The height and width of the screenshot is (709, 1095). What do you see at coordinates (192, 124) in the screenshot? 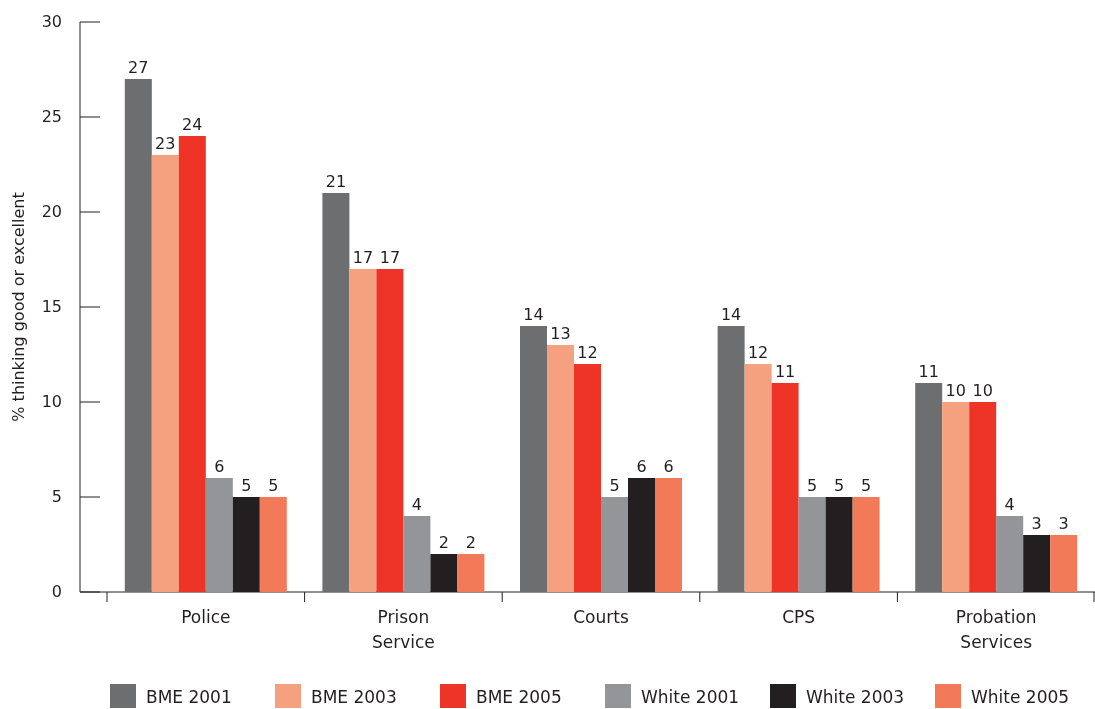
I see `data-label: 24` at bounding box center [192, 124].